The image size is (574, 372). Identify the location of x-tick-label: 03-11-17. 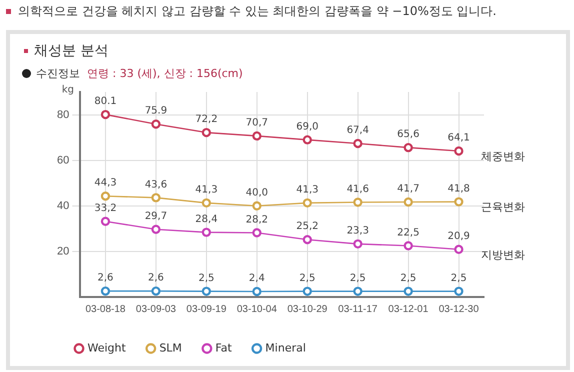
(358, 309).